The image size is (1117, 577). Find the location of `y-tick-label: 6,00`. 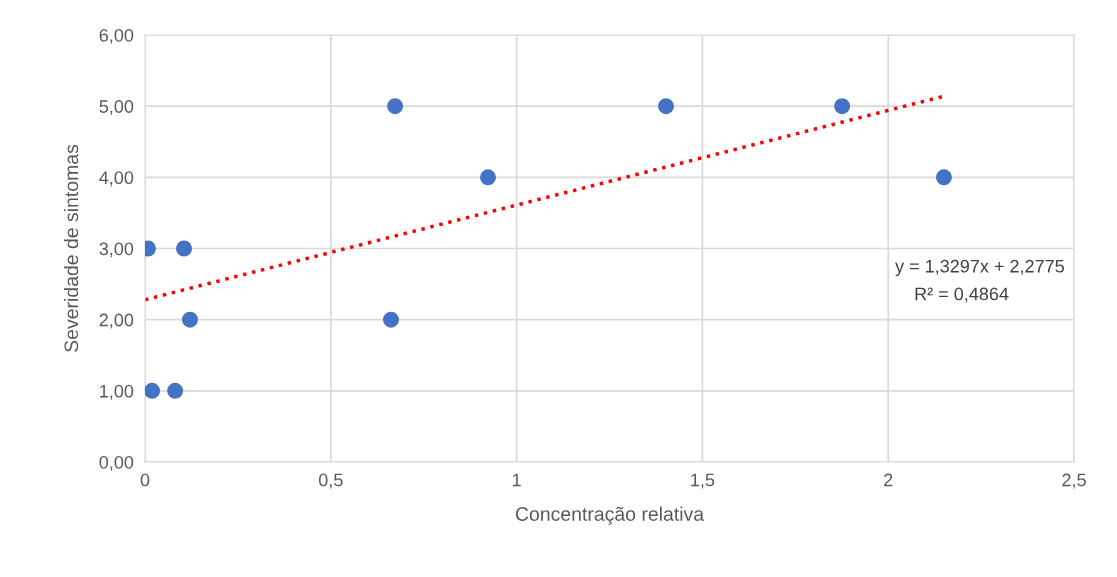

y-tick-label: 6,00 is located at coordinates (116, 36).